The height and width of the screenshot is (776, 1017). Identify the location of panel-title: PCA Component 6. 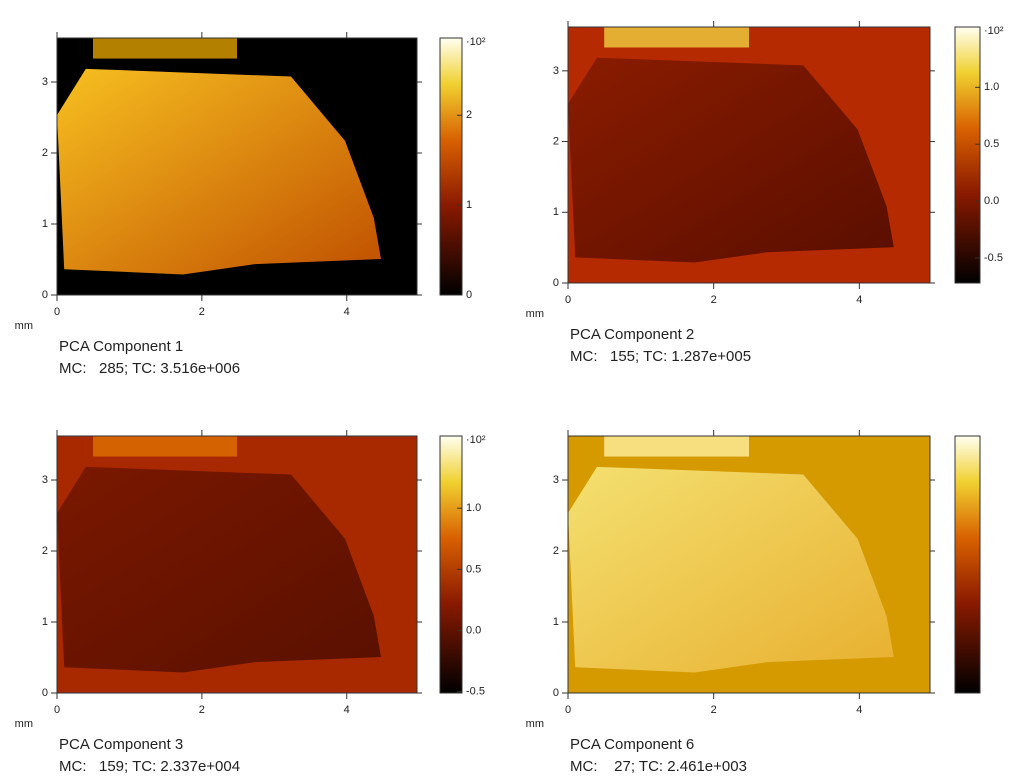
(632, 744).